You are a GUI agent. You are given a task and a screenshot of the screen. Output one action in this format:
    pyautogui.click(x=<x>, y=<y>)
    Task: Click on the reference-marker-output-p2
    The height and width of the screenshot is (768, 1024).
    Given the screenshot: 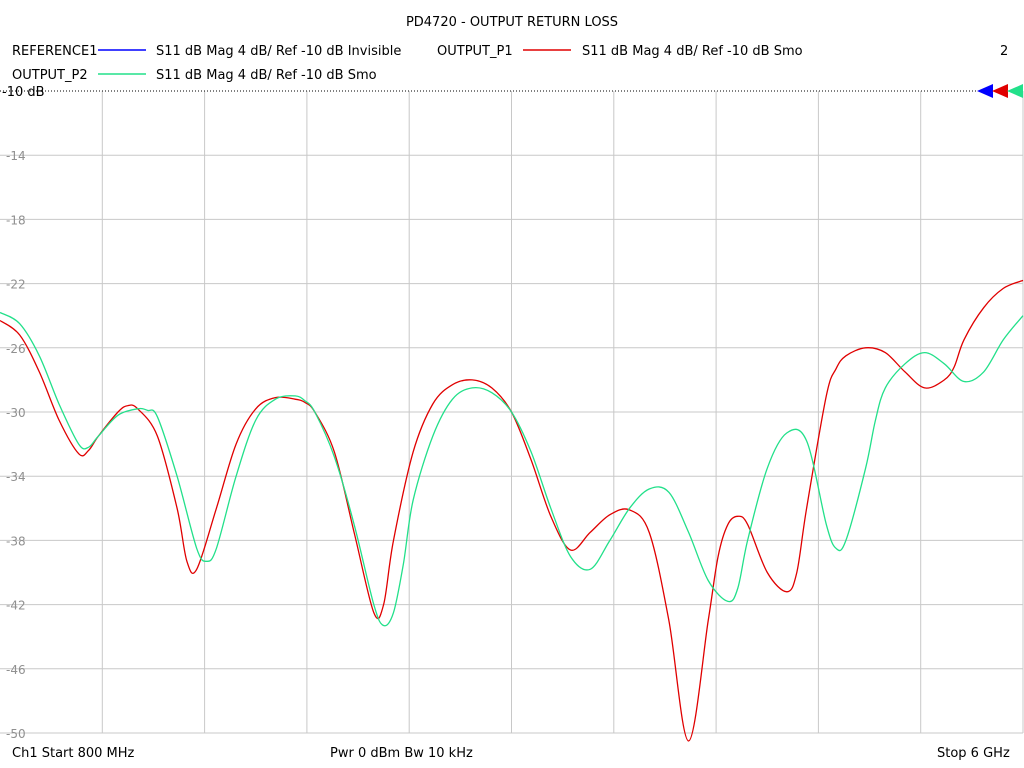 What is the action you would take?
    pyautogui.click(x=1015, y=91)
    